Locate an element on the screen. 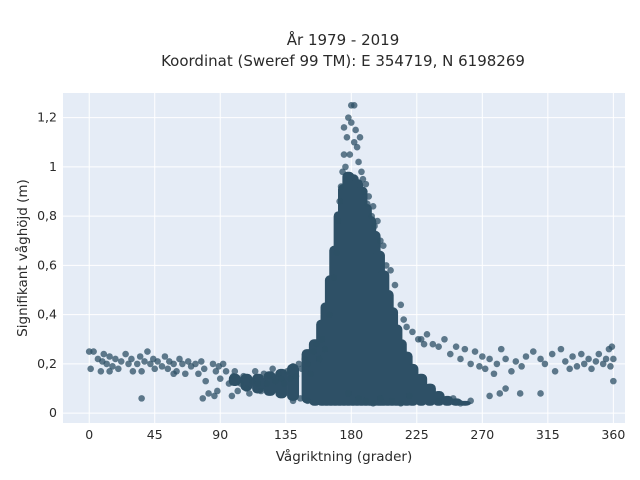 The height and width of the screenshot is (480, 640). y-axis-title: Signifikant våghöjd (m) is located at coordinates (22, 258).